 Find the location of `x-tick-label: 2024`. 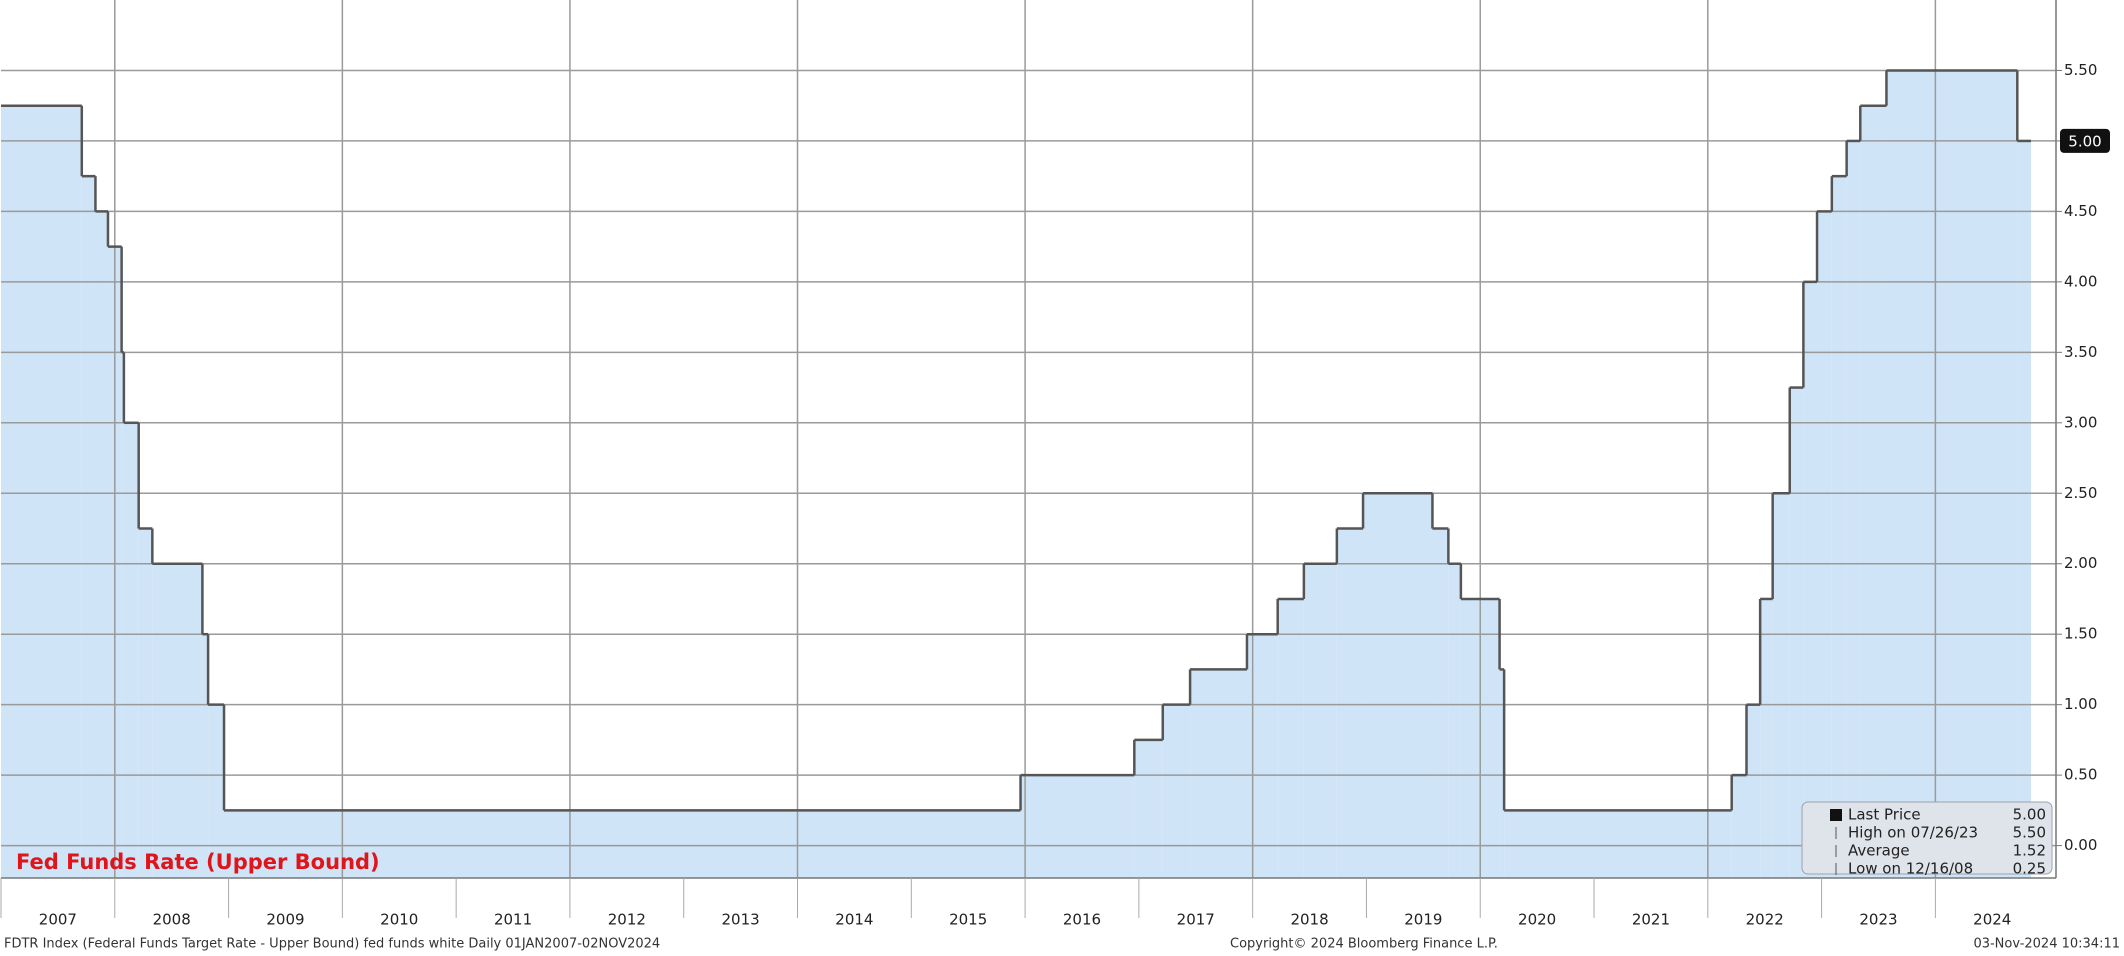

x-tick-label: 2024 is located at coordinates (1992, 920).